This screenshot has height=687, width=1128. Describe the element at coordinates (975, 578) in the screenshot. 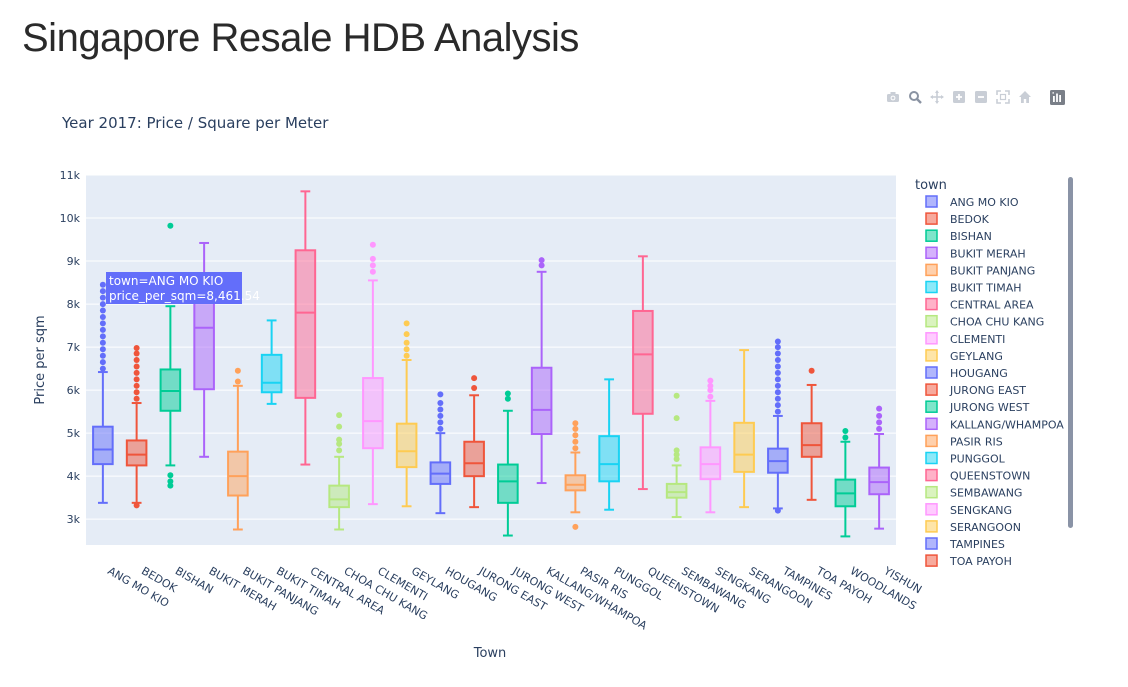

I see `legend-item: WOODLANDS` at that location.